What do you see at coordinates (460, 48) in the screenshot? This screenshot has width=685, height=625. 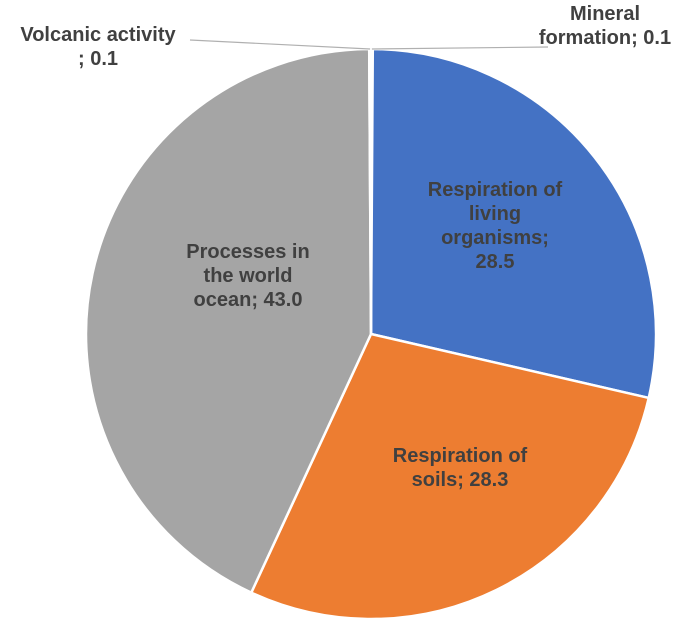 I see `leader-line-mineral-formation` at bounding box center [460, 48].